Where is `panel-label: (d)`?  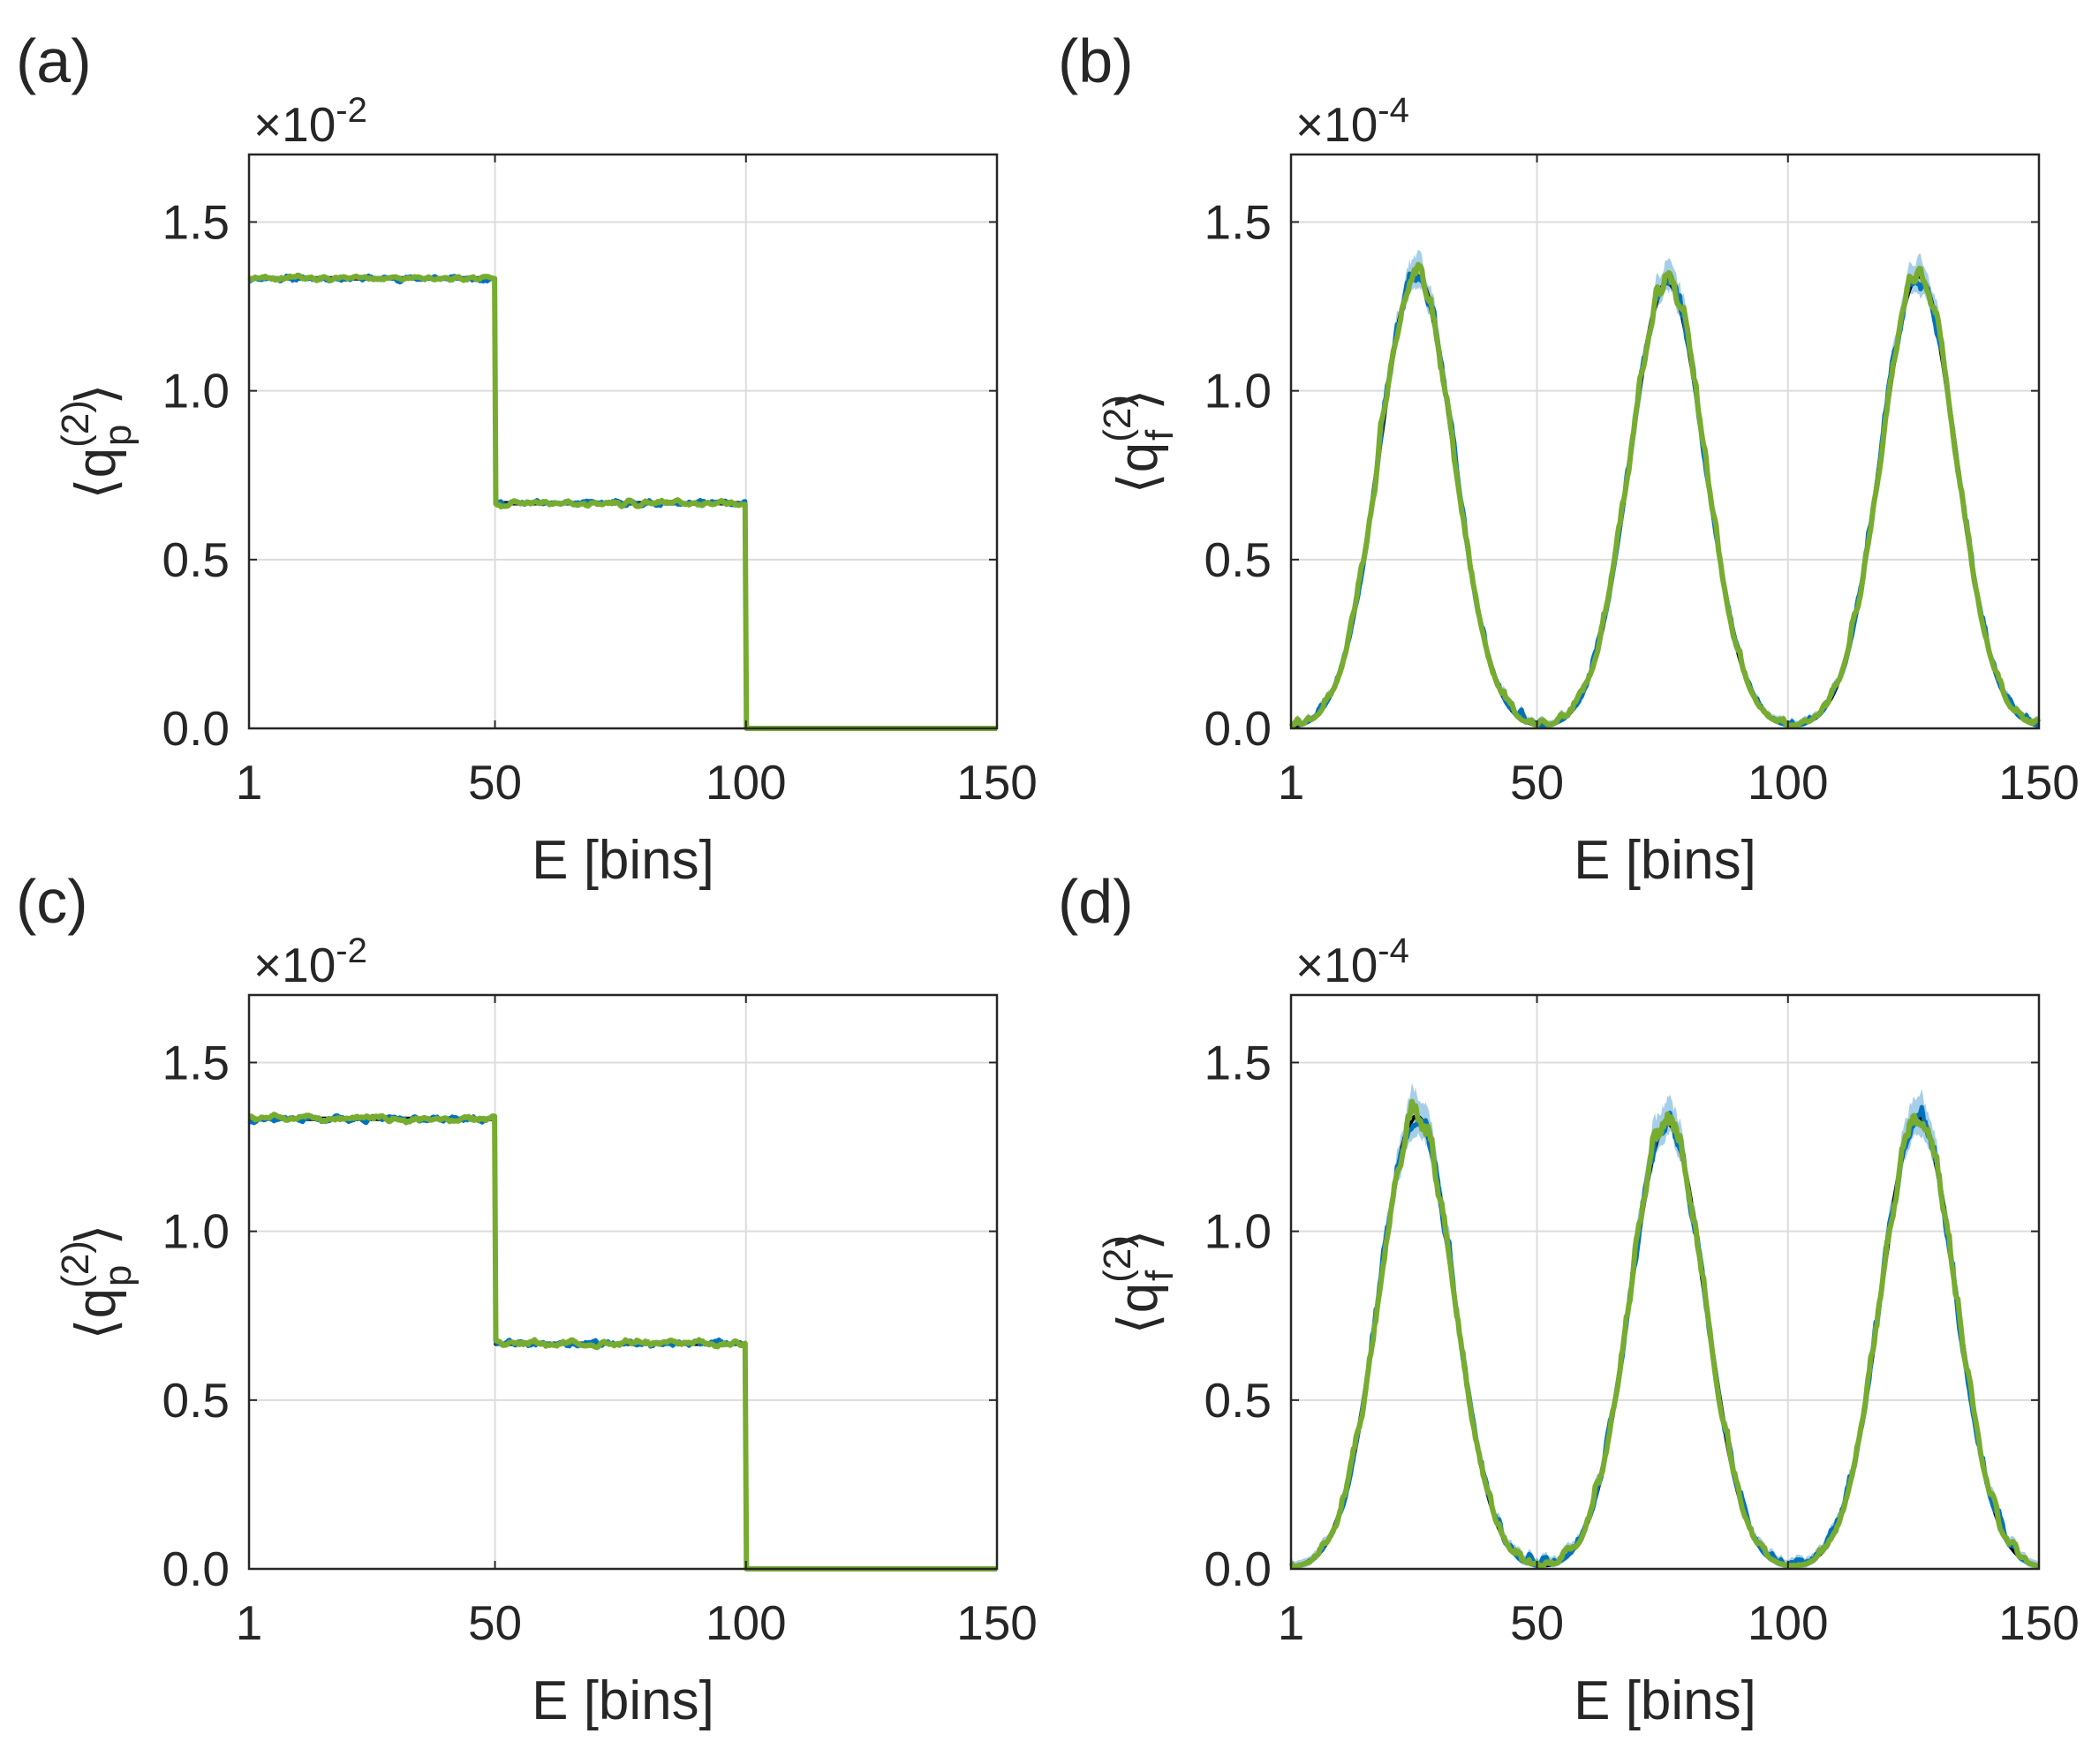 panel-label: (d) is located at coordinates (1096, 901).